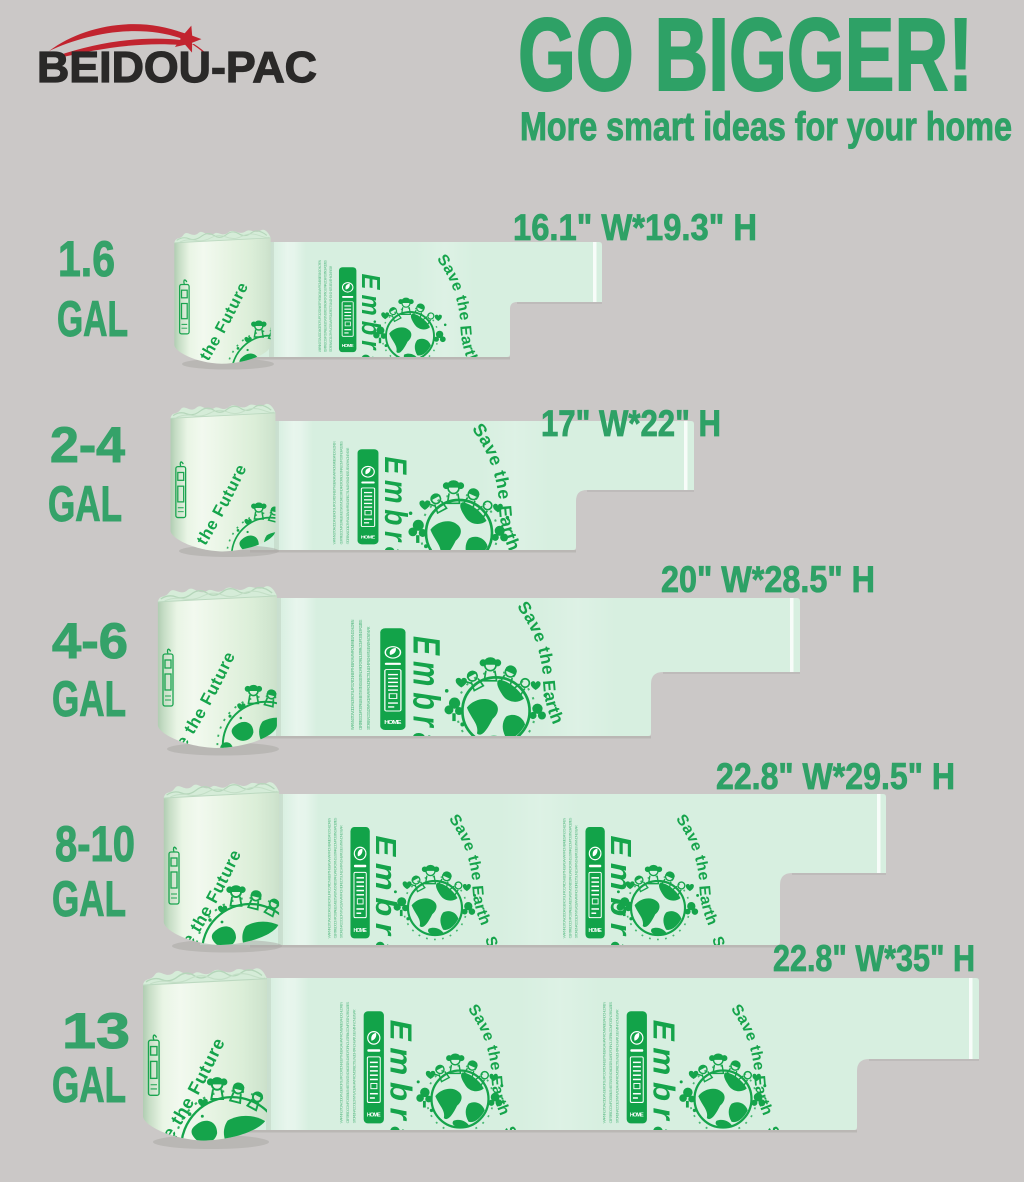 This screenshot has width=1024, height=1182. I want to click on svg-text: 20" W*28.5" H, so click(768, 579).